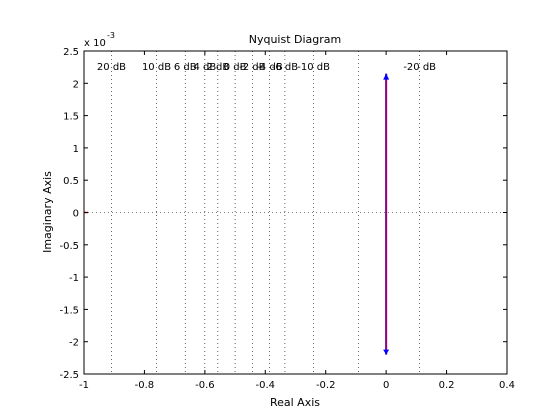 The height and width of the screenshot is (420, 560). I want to click on curve-arrow-bottom, so click(386, 352).